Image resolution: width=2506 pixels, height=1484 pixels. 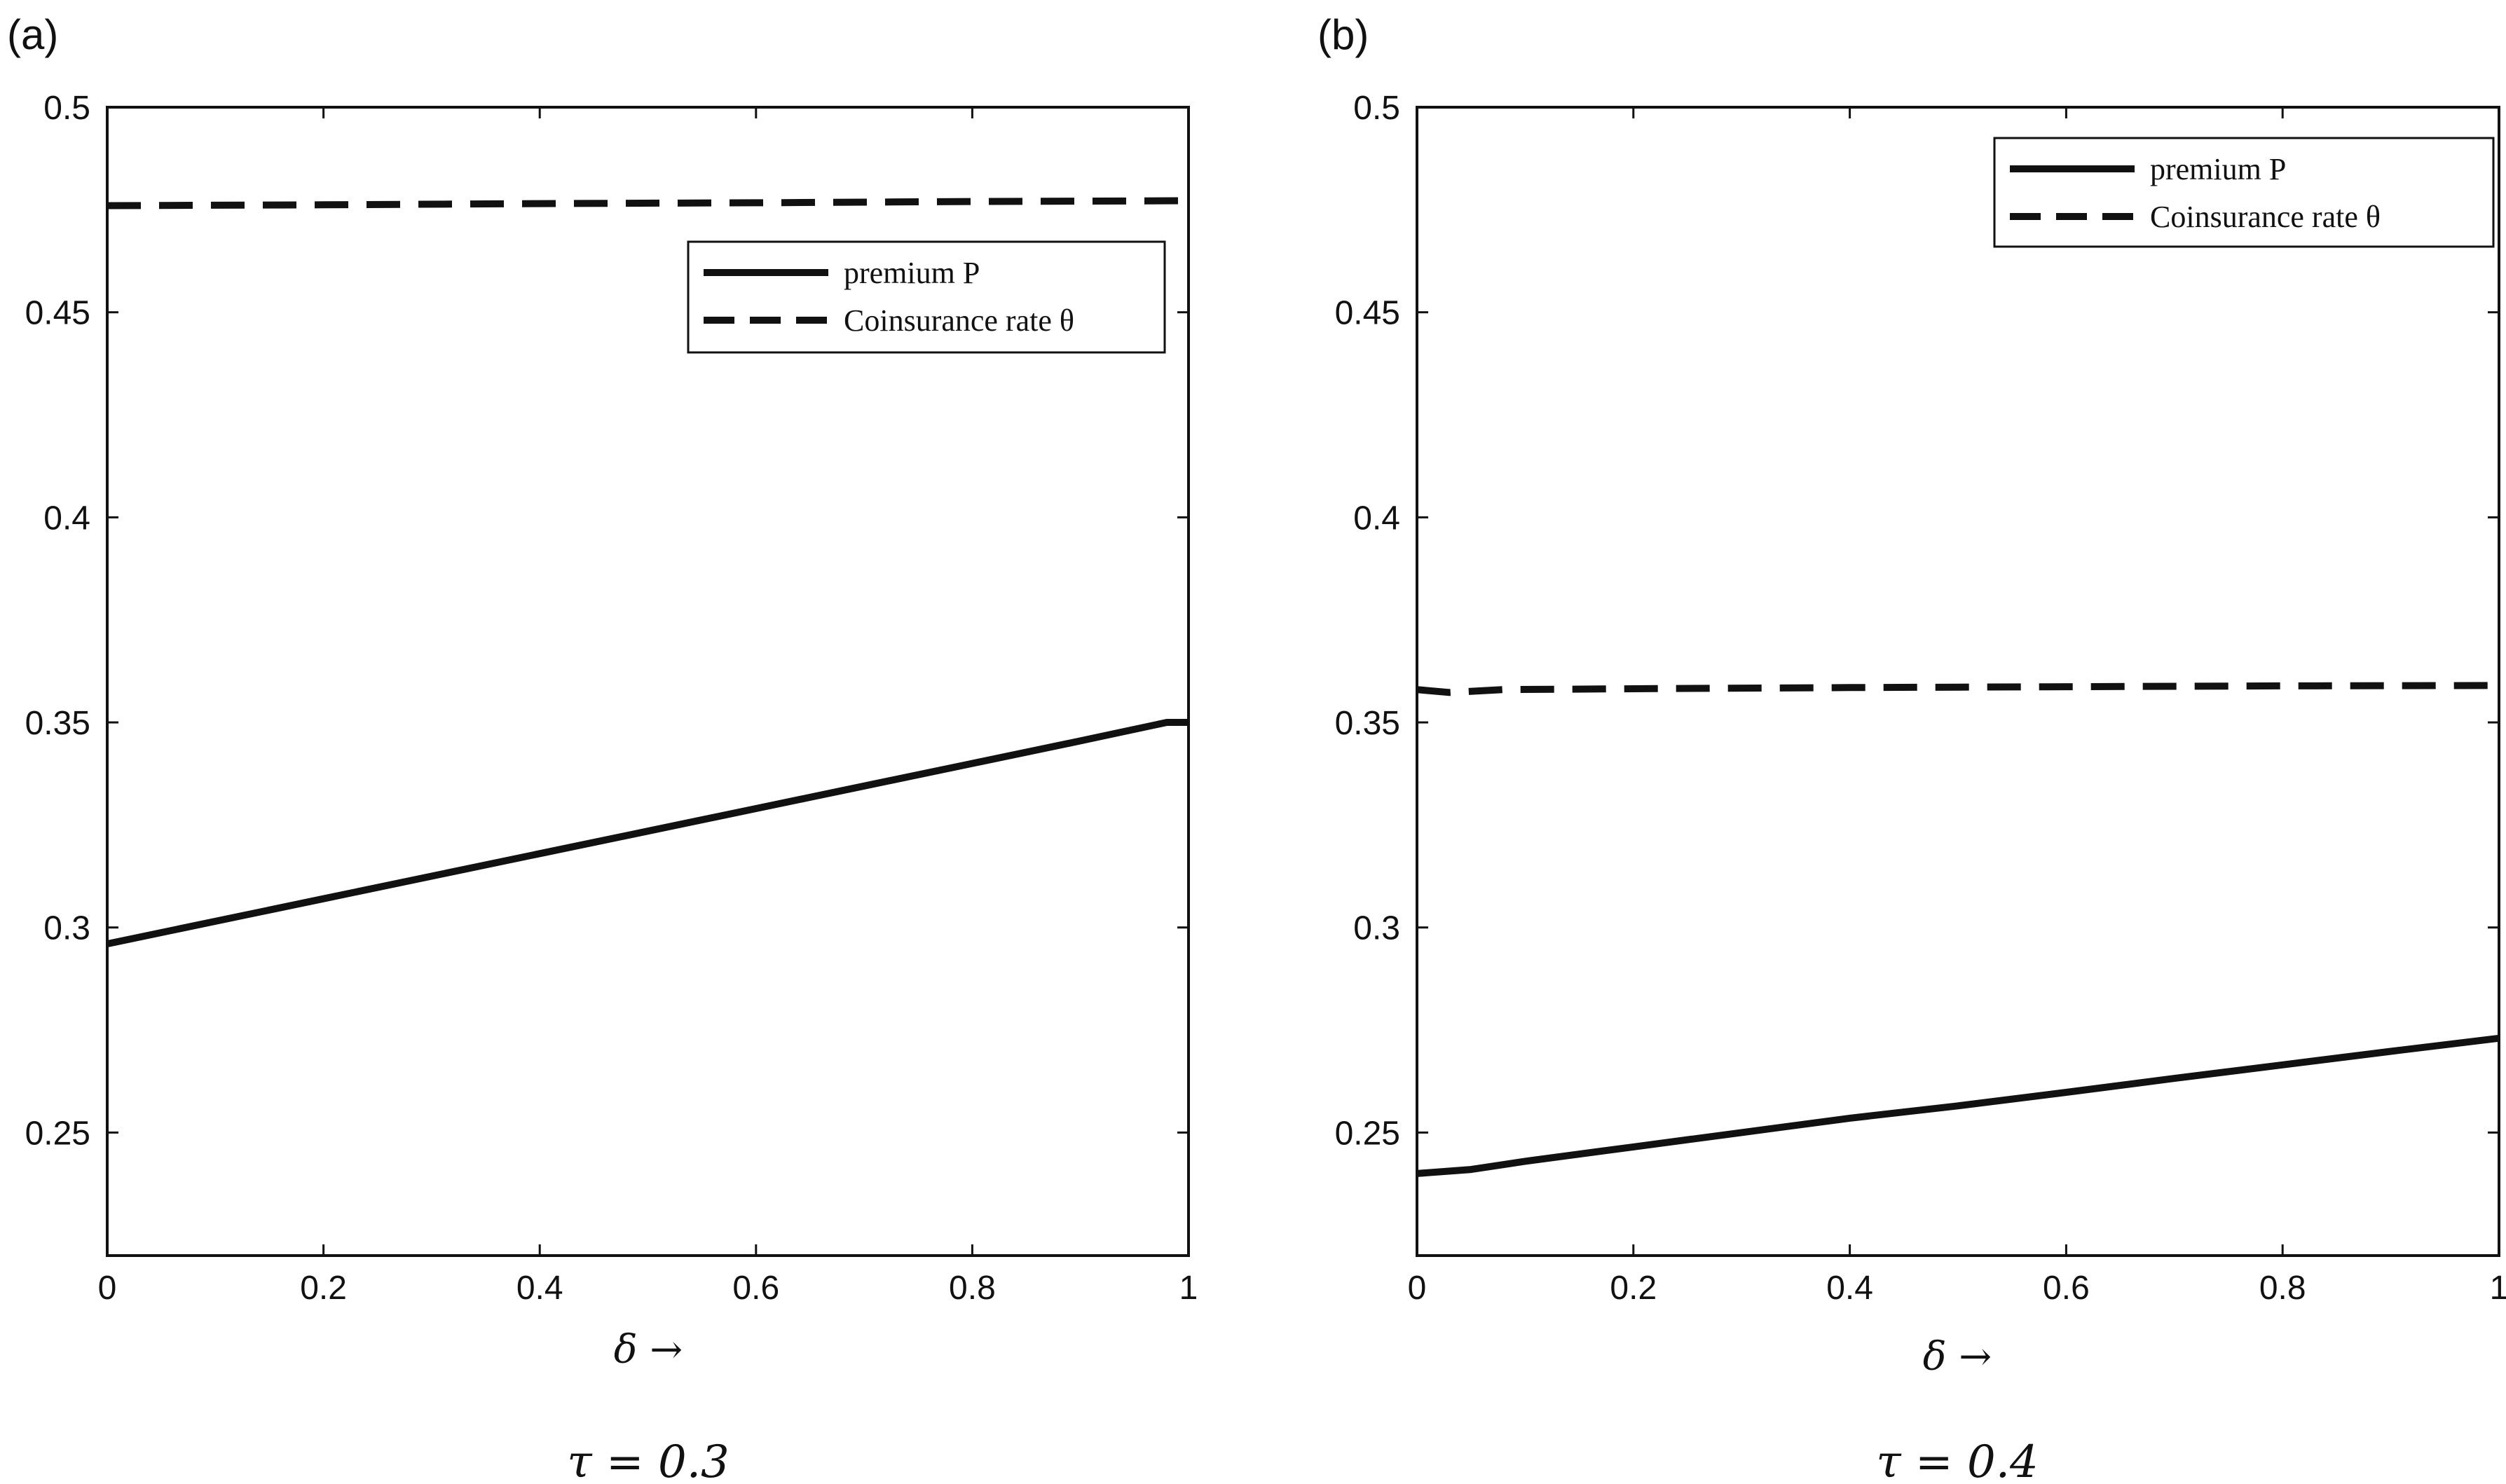 What do you see at coordinates (1343, 34) in the screenshot?
I see `panel-label: (b)` at bounding box center [1343, 34].